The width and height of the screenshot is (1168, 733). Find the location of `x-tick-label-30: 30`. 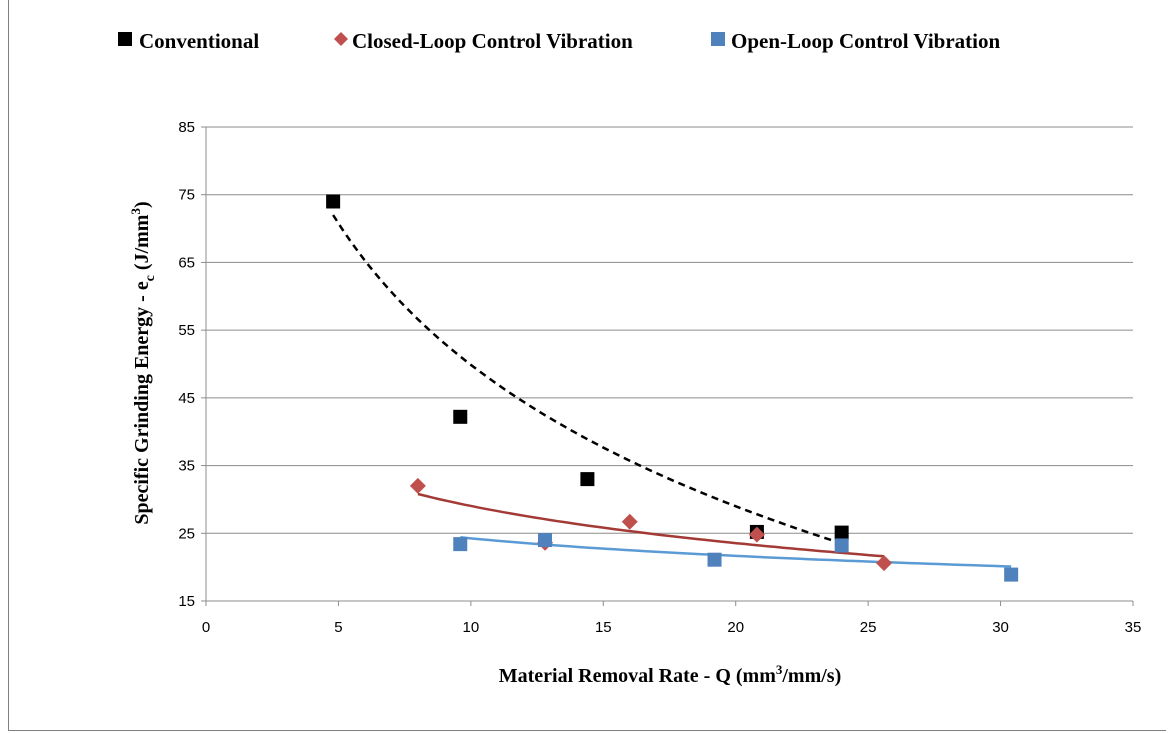

x-tick-label-30: 30 is located at coordinates (1000, 627).